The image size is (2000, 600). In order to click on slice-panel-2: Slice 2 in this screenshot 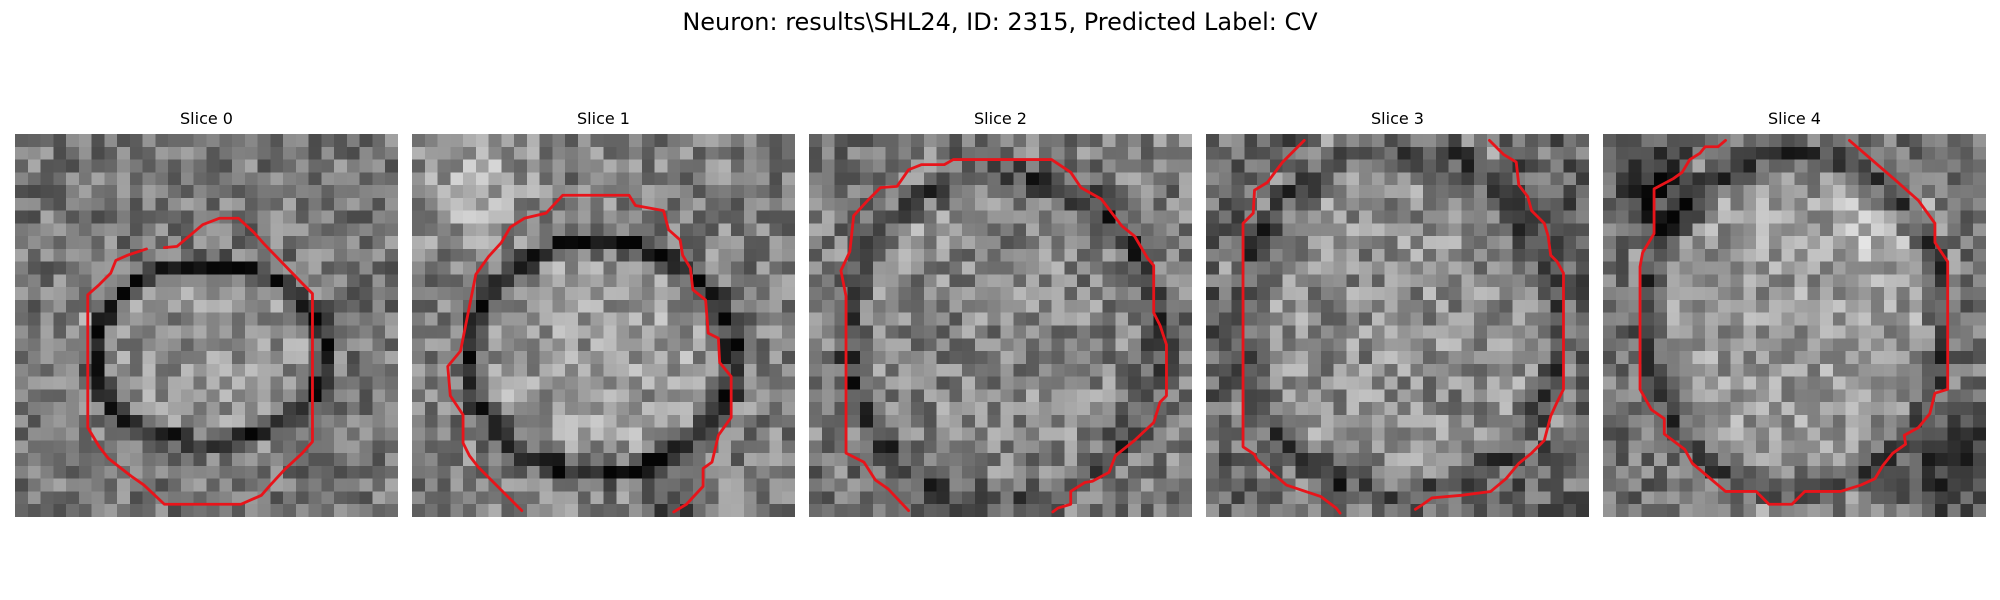, I will do `click(1000, 312)`.